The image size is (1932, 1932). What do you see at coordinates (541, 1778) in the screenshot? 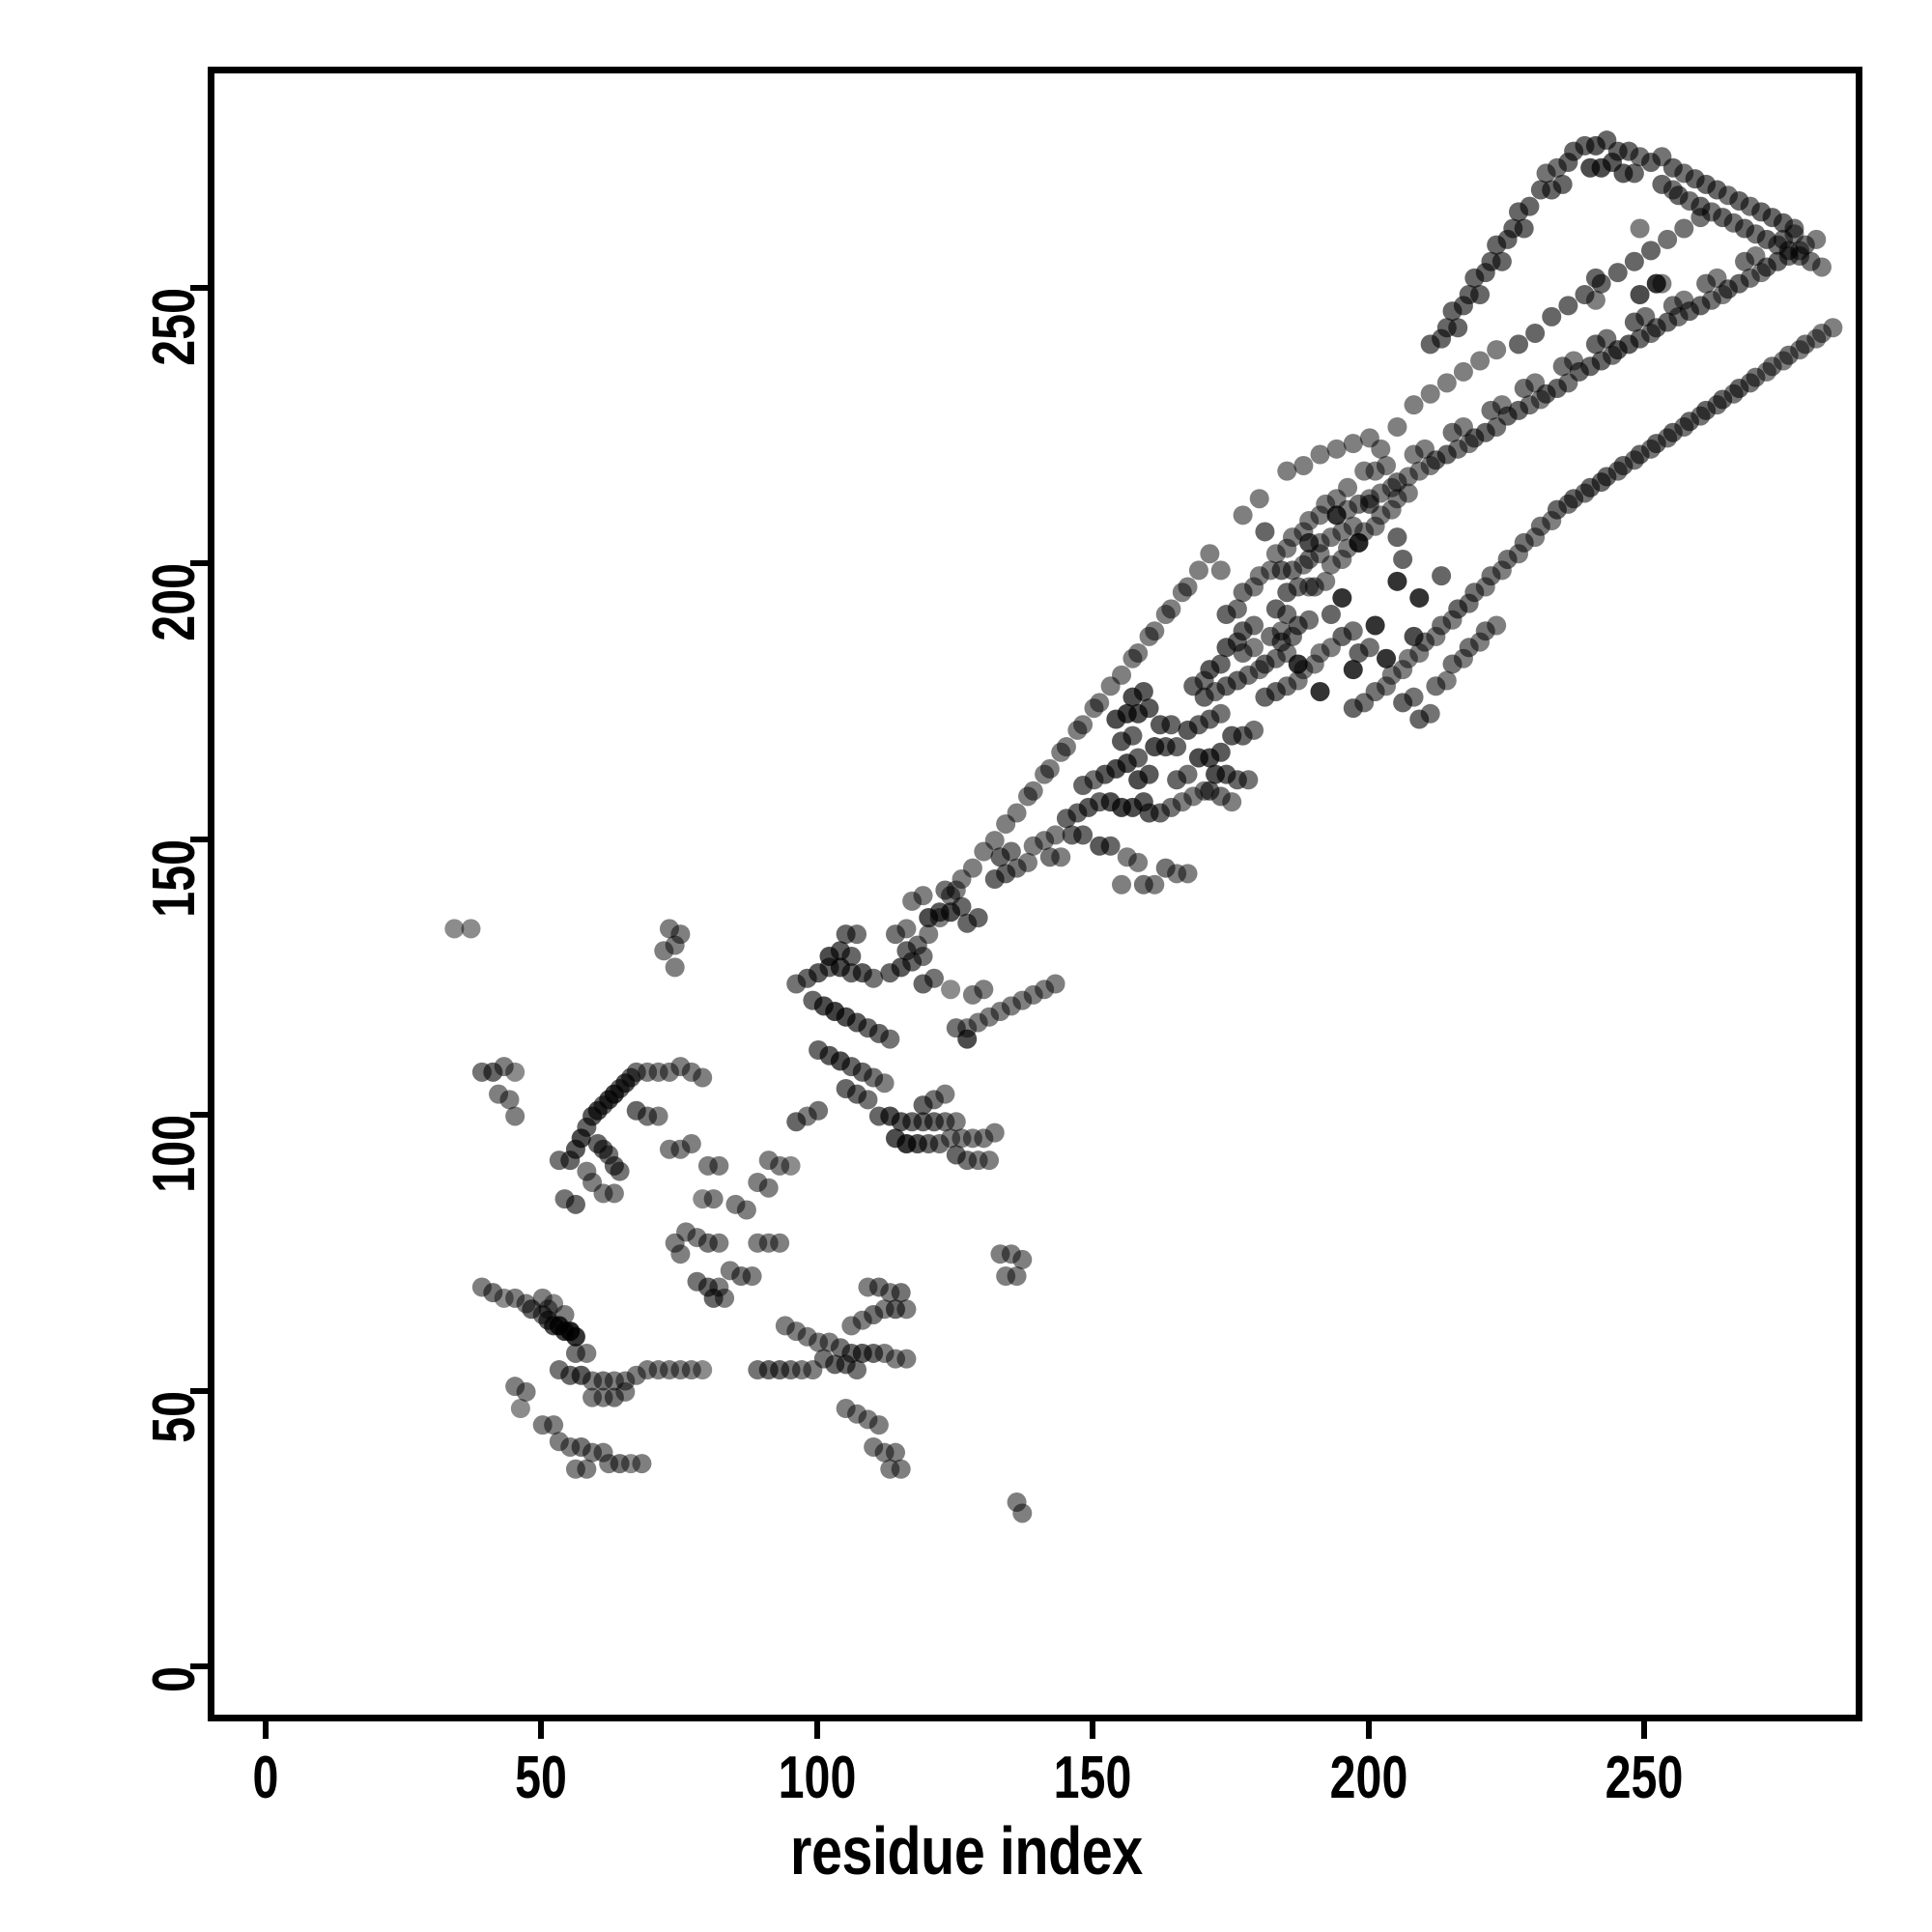
I see `x-tick-label: 50` at bounding box center [541, 1778].